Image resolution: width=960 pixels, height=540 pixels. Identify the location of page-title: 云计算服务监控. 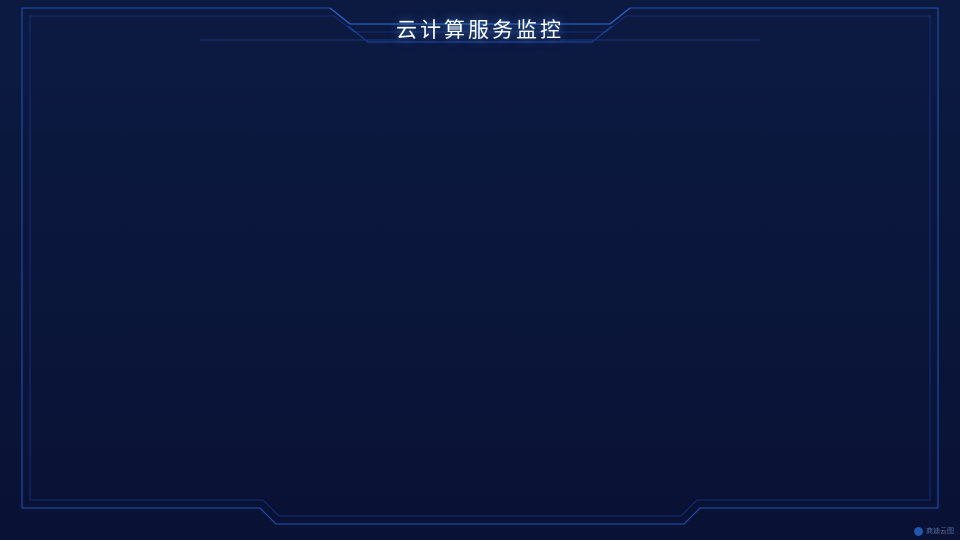
(480, 30).